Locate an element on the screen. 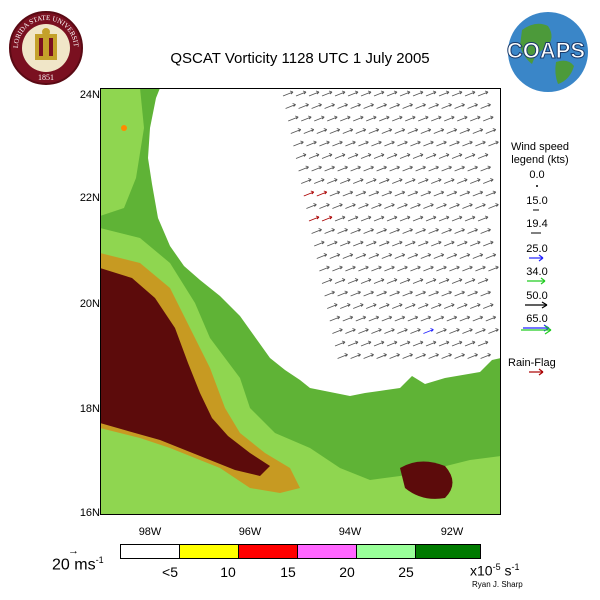  coaps-globe-icon: COAPS is located at coordinates (547, 52).